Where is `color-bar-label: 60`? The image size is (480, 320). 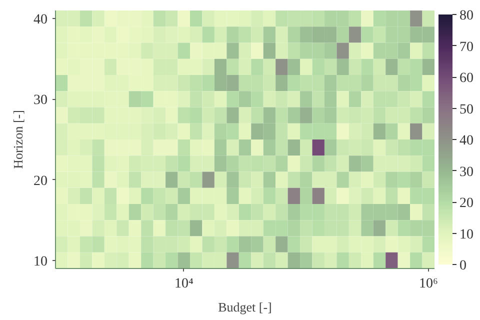 color-bar-label: 60 is located at coordinates (467, 78).